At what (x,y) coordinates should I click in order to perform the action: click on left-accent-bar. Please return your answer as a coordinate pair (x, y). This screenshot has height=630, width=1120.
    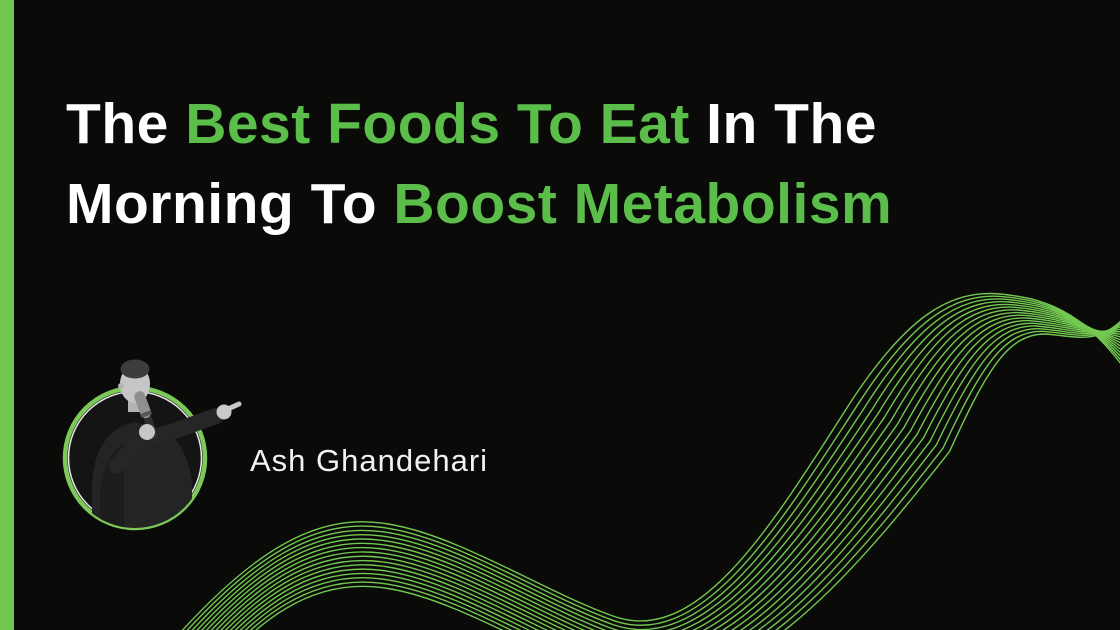
    Looking at the image, I should click on (7, 315).